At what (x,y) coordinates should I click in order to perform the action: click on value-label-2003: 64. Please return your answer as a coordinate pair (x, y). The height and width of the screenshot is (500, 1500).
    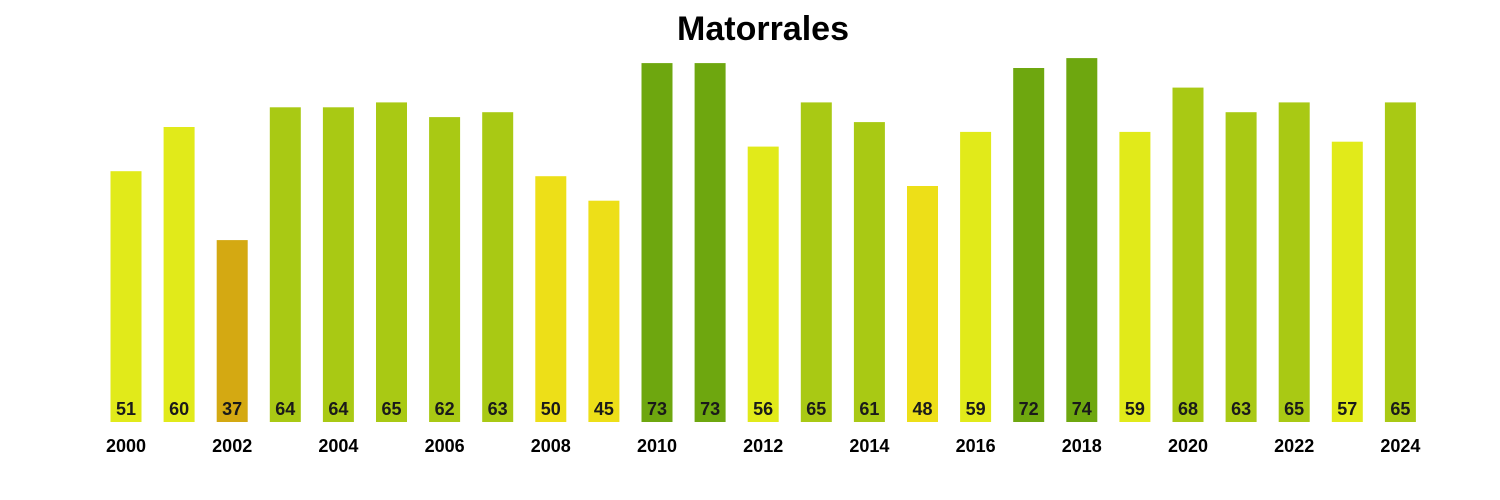
    Looking at the image, I should click on (285, 409).